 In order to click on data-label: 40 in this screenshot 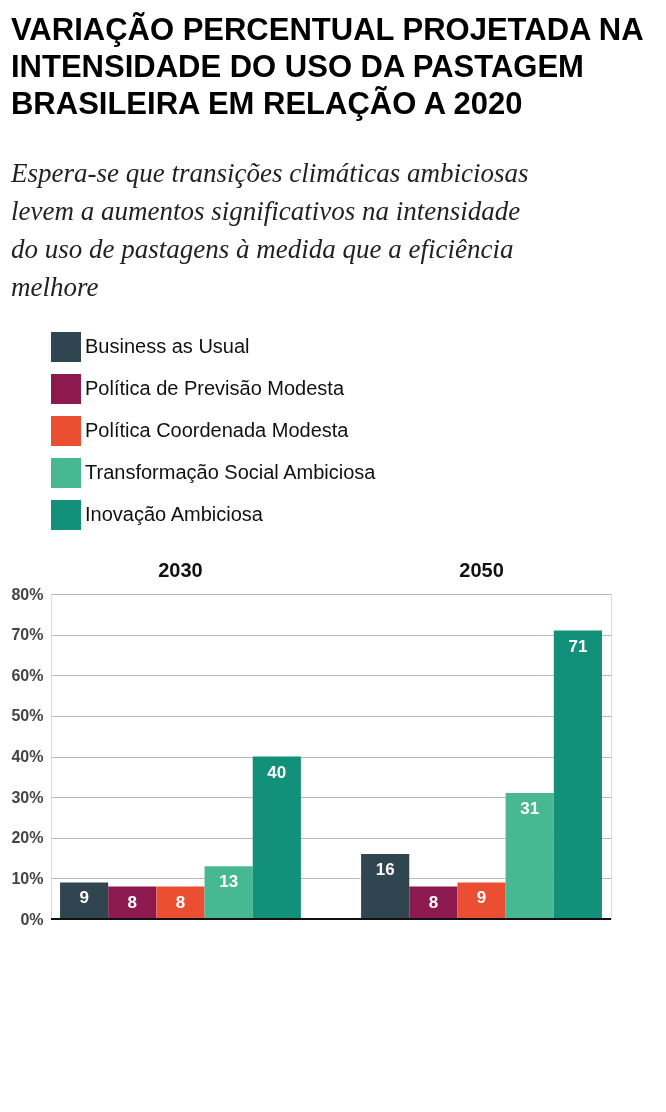, I will do `click(277, 772)`.